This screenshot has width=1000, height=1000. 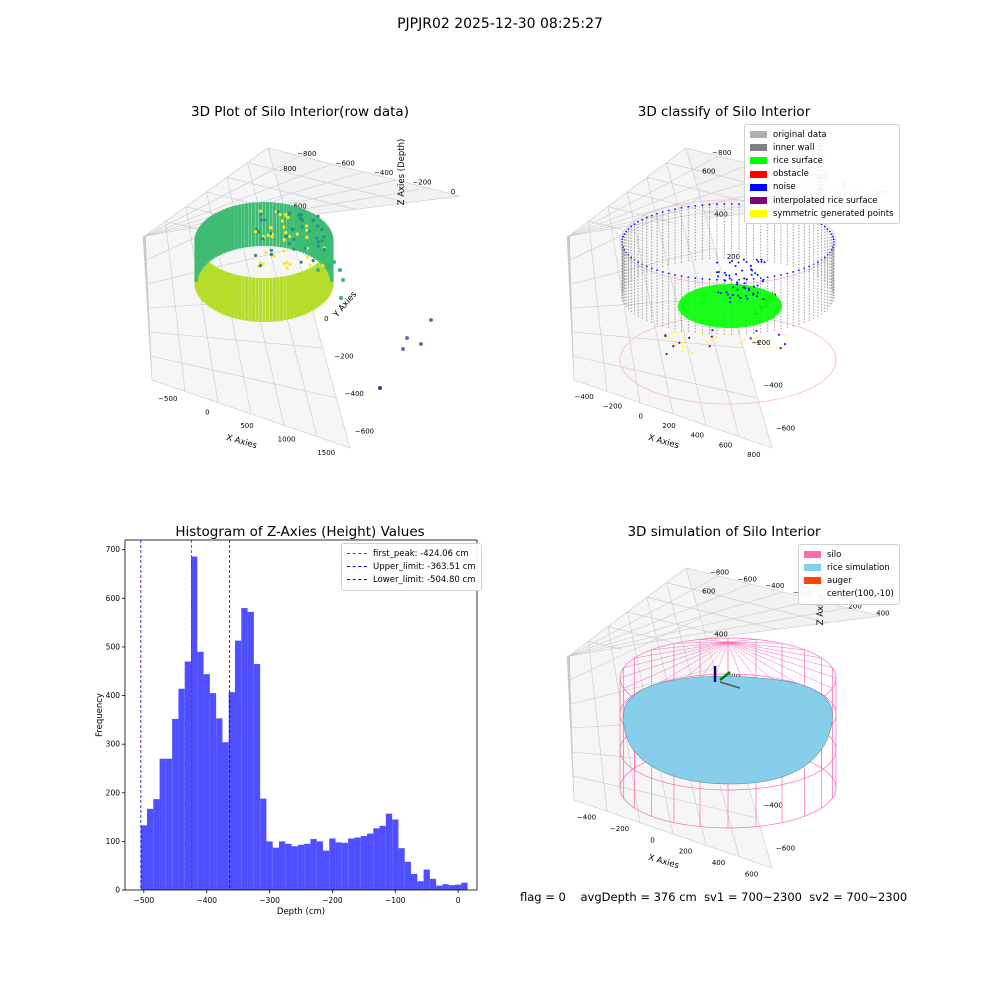 I want to click on legend-item-upper-limit: Upper_limit: -363.51 cm, so click(x=411, y=566).